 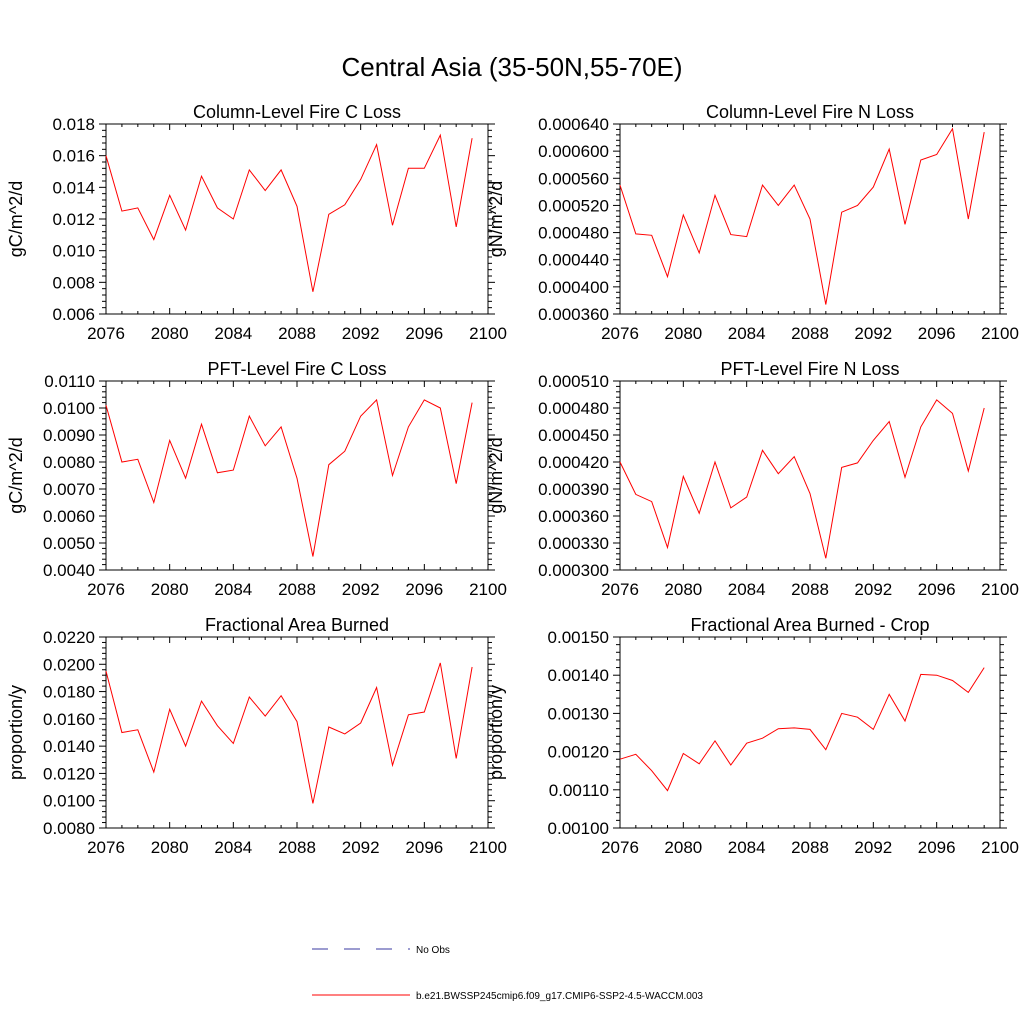 What do you see at coordinates (73, 314) in the screenshot?
I see `y-tick-label: 0.006` at bounding box center [73, 314].